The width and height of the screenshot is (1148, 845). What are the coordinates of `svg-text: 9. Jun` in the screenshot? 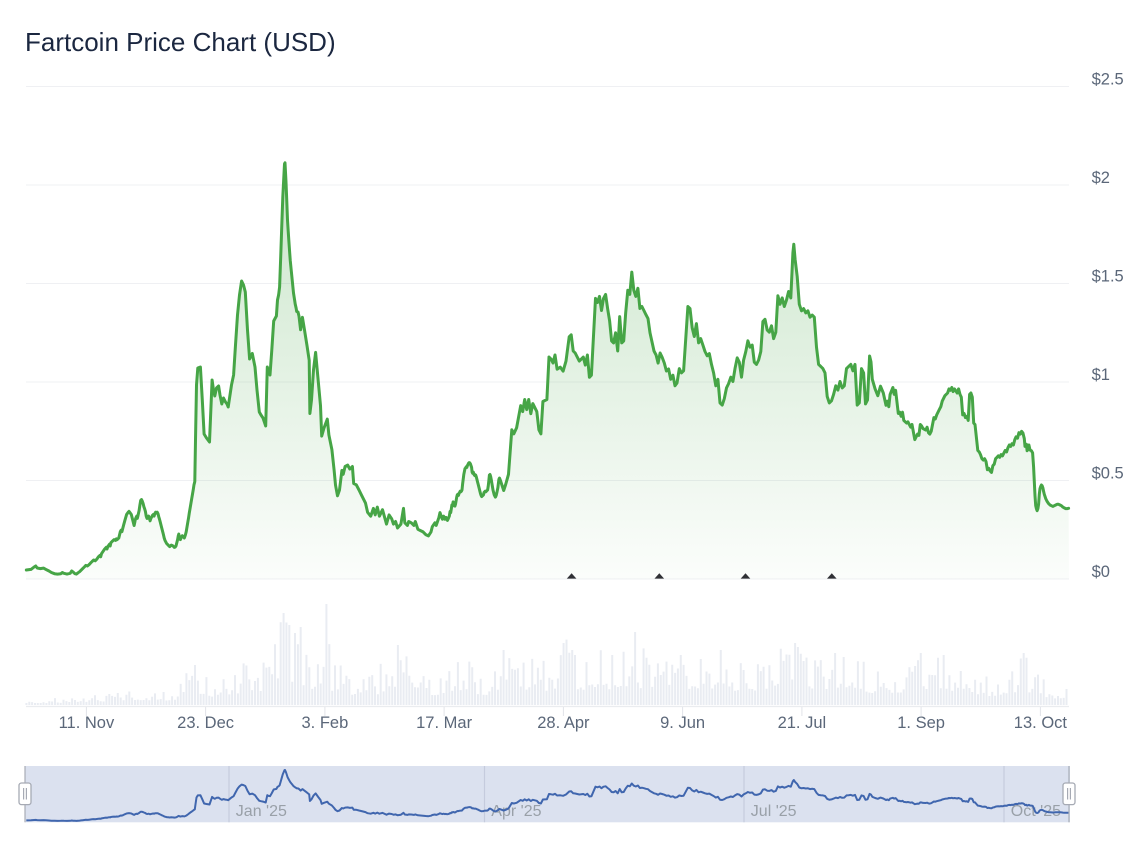 It's located at (682, 723).